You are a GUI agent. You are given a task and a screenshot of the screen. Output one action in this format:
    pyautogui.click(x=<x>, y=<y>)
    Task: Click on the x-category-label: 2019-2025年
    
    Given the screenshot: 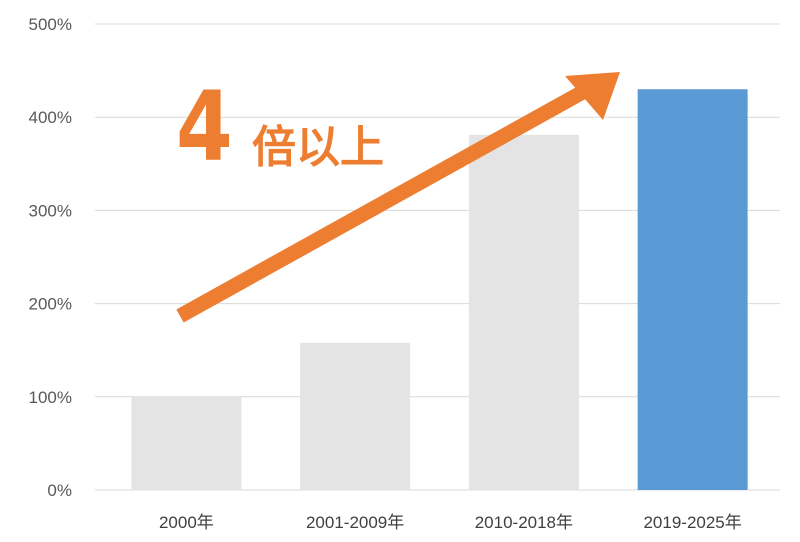 What is the action you would take?
    pyautogui.click(x=692, y=522)
    